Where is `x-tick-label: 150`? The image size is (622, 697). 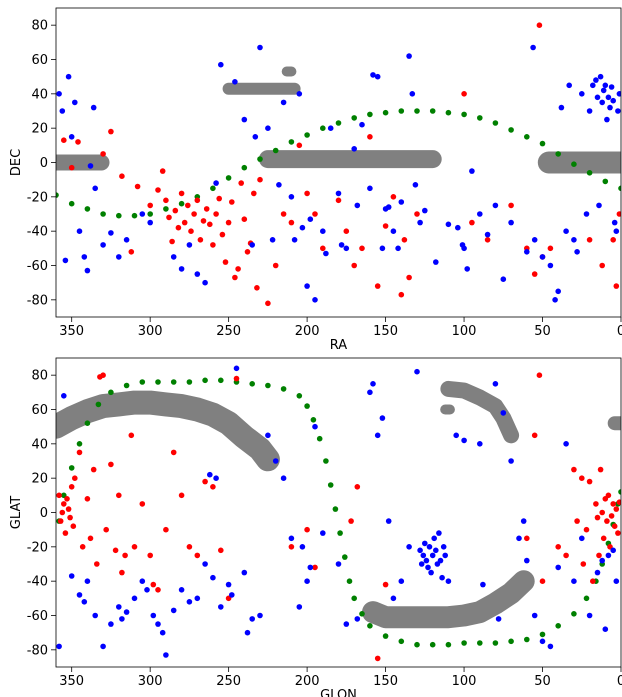
x-tick-label: 150 is located at coordinates (385, 331).